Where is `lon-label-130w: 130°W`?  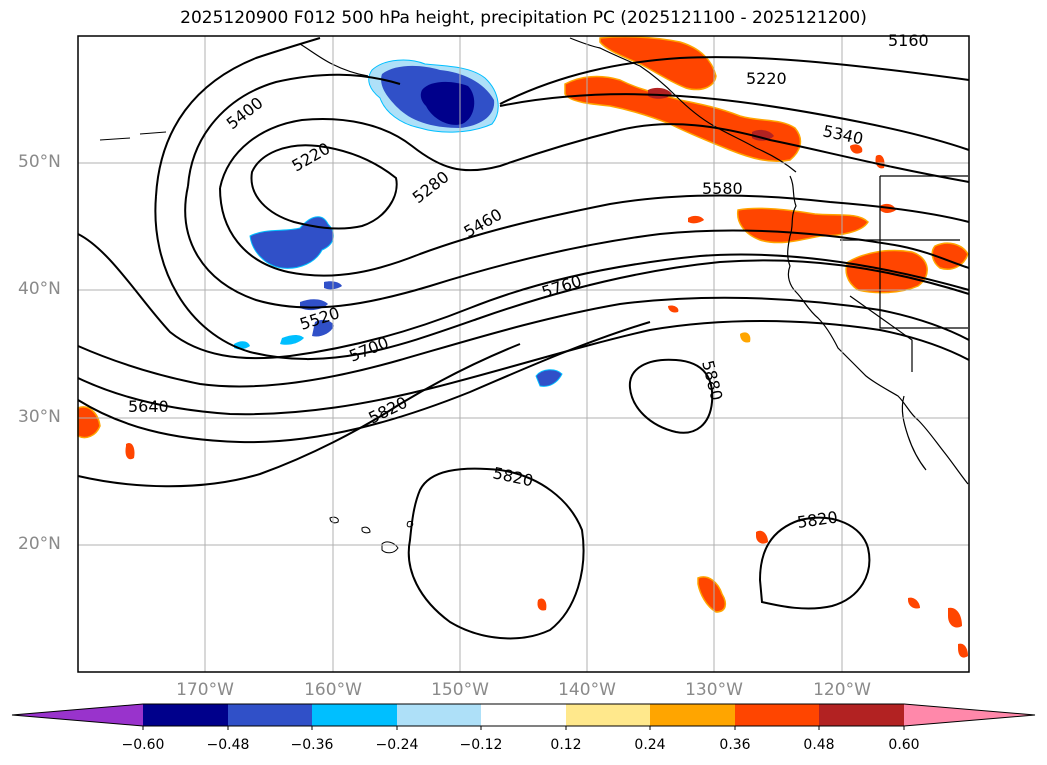 lon-label-130w: 130°W is located at coordinates (714, 690).